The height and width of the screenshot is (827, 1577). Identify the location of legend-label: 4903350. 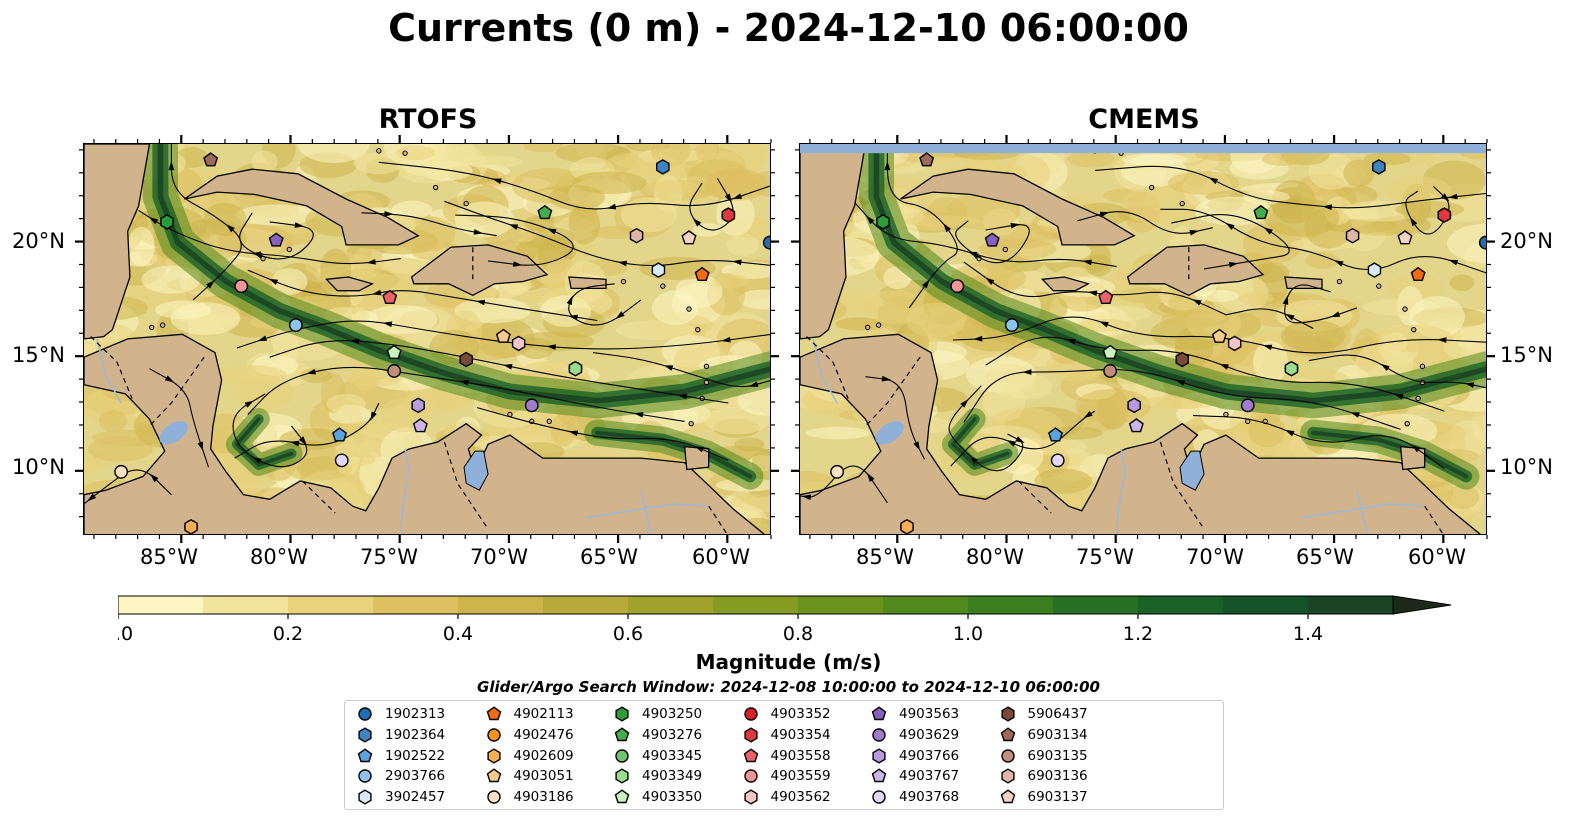
(672, 797).